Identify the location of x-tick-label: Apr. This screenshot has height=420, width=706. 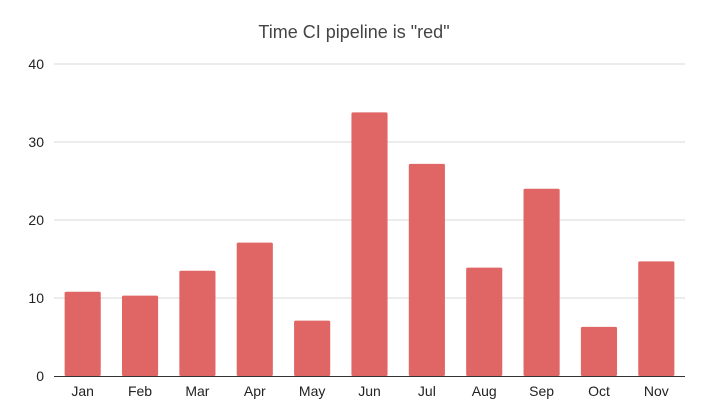
(255, 391).